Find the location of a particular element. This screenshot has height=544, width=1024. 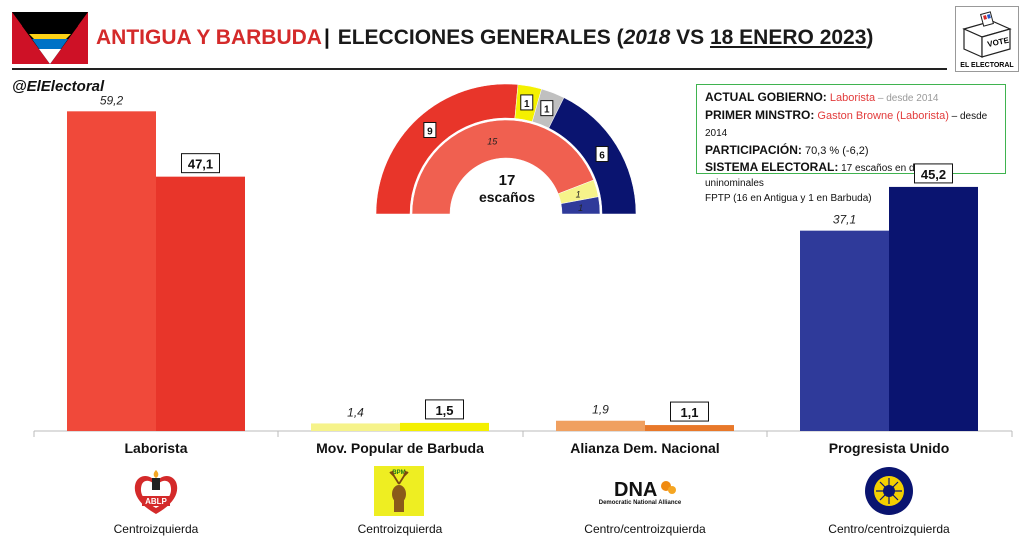

pm-value: Gaston Browne (Laborista) is located at coordinates (883, 116).